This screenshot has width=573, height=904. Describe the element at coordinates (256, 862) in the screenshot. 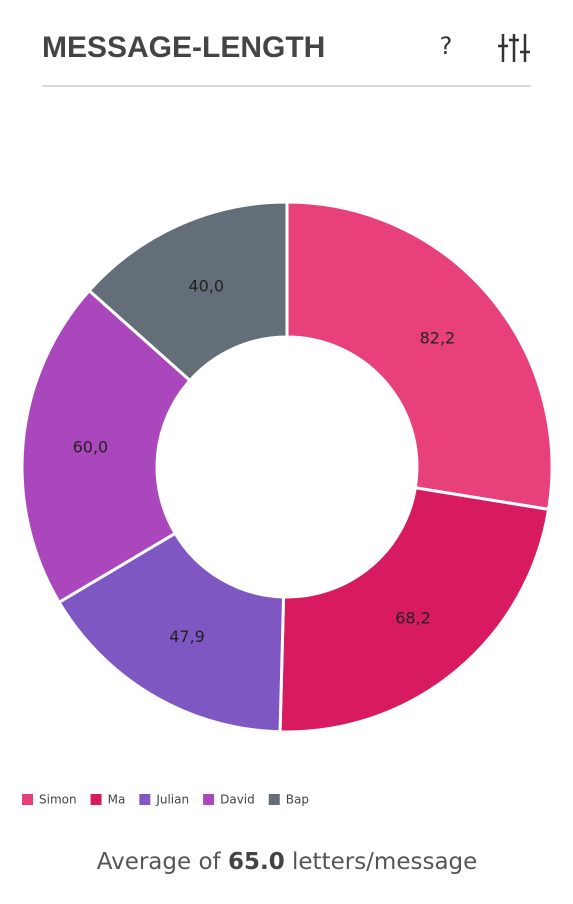

I see `average-value: 65.0` at that location.